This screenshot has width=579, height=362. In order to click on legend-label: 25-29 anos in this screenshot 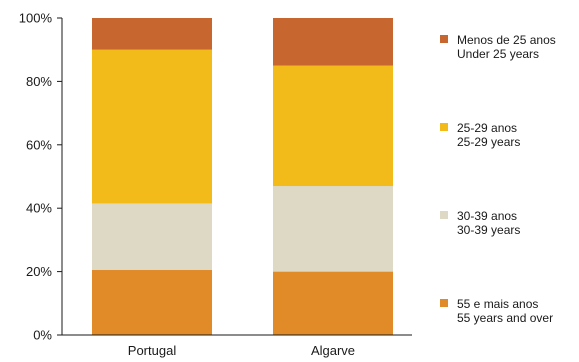, I will do `click(487, 128)`.